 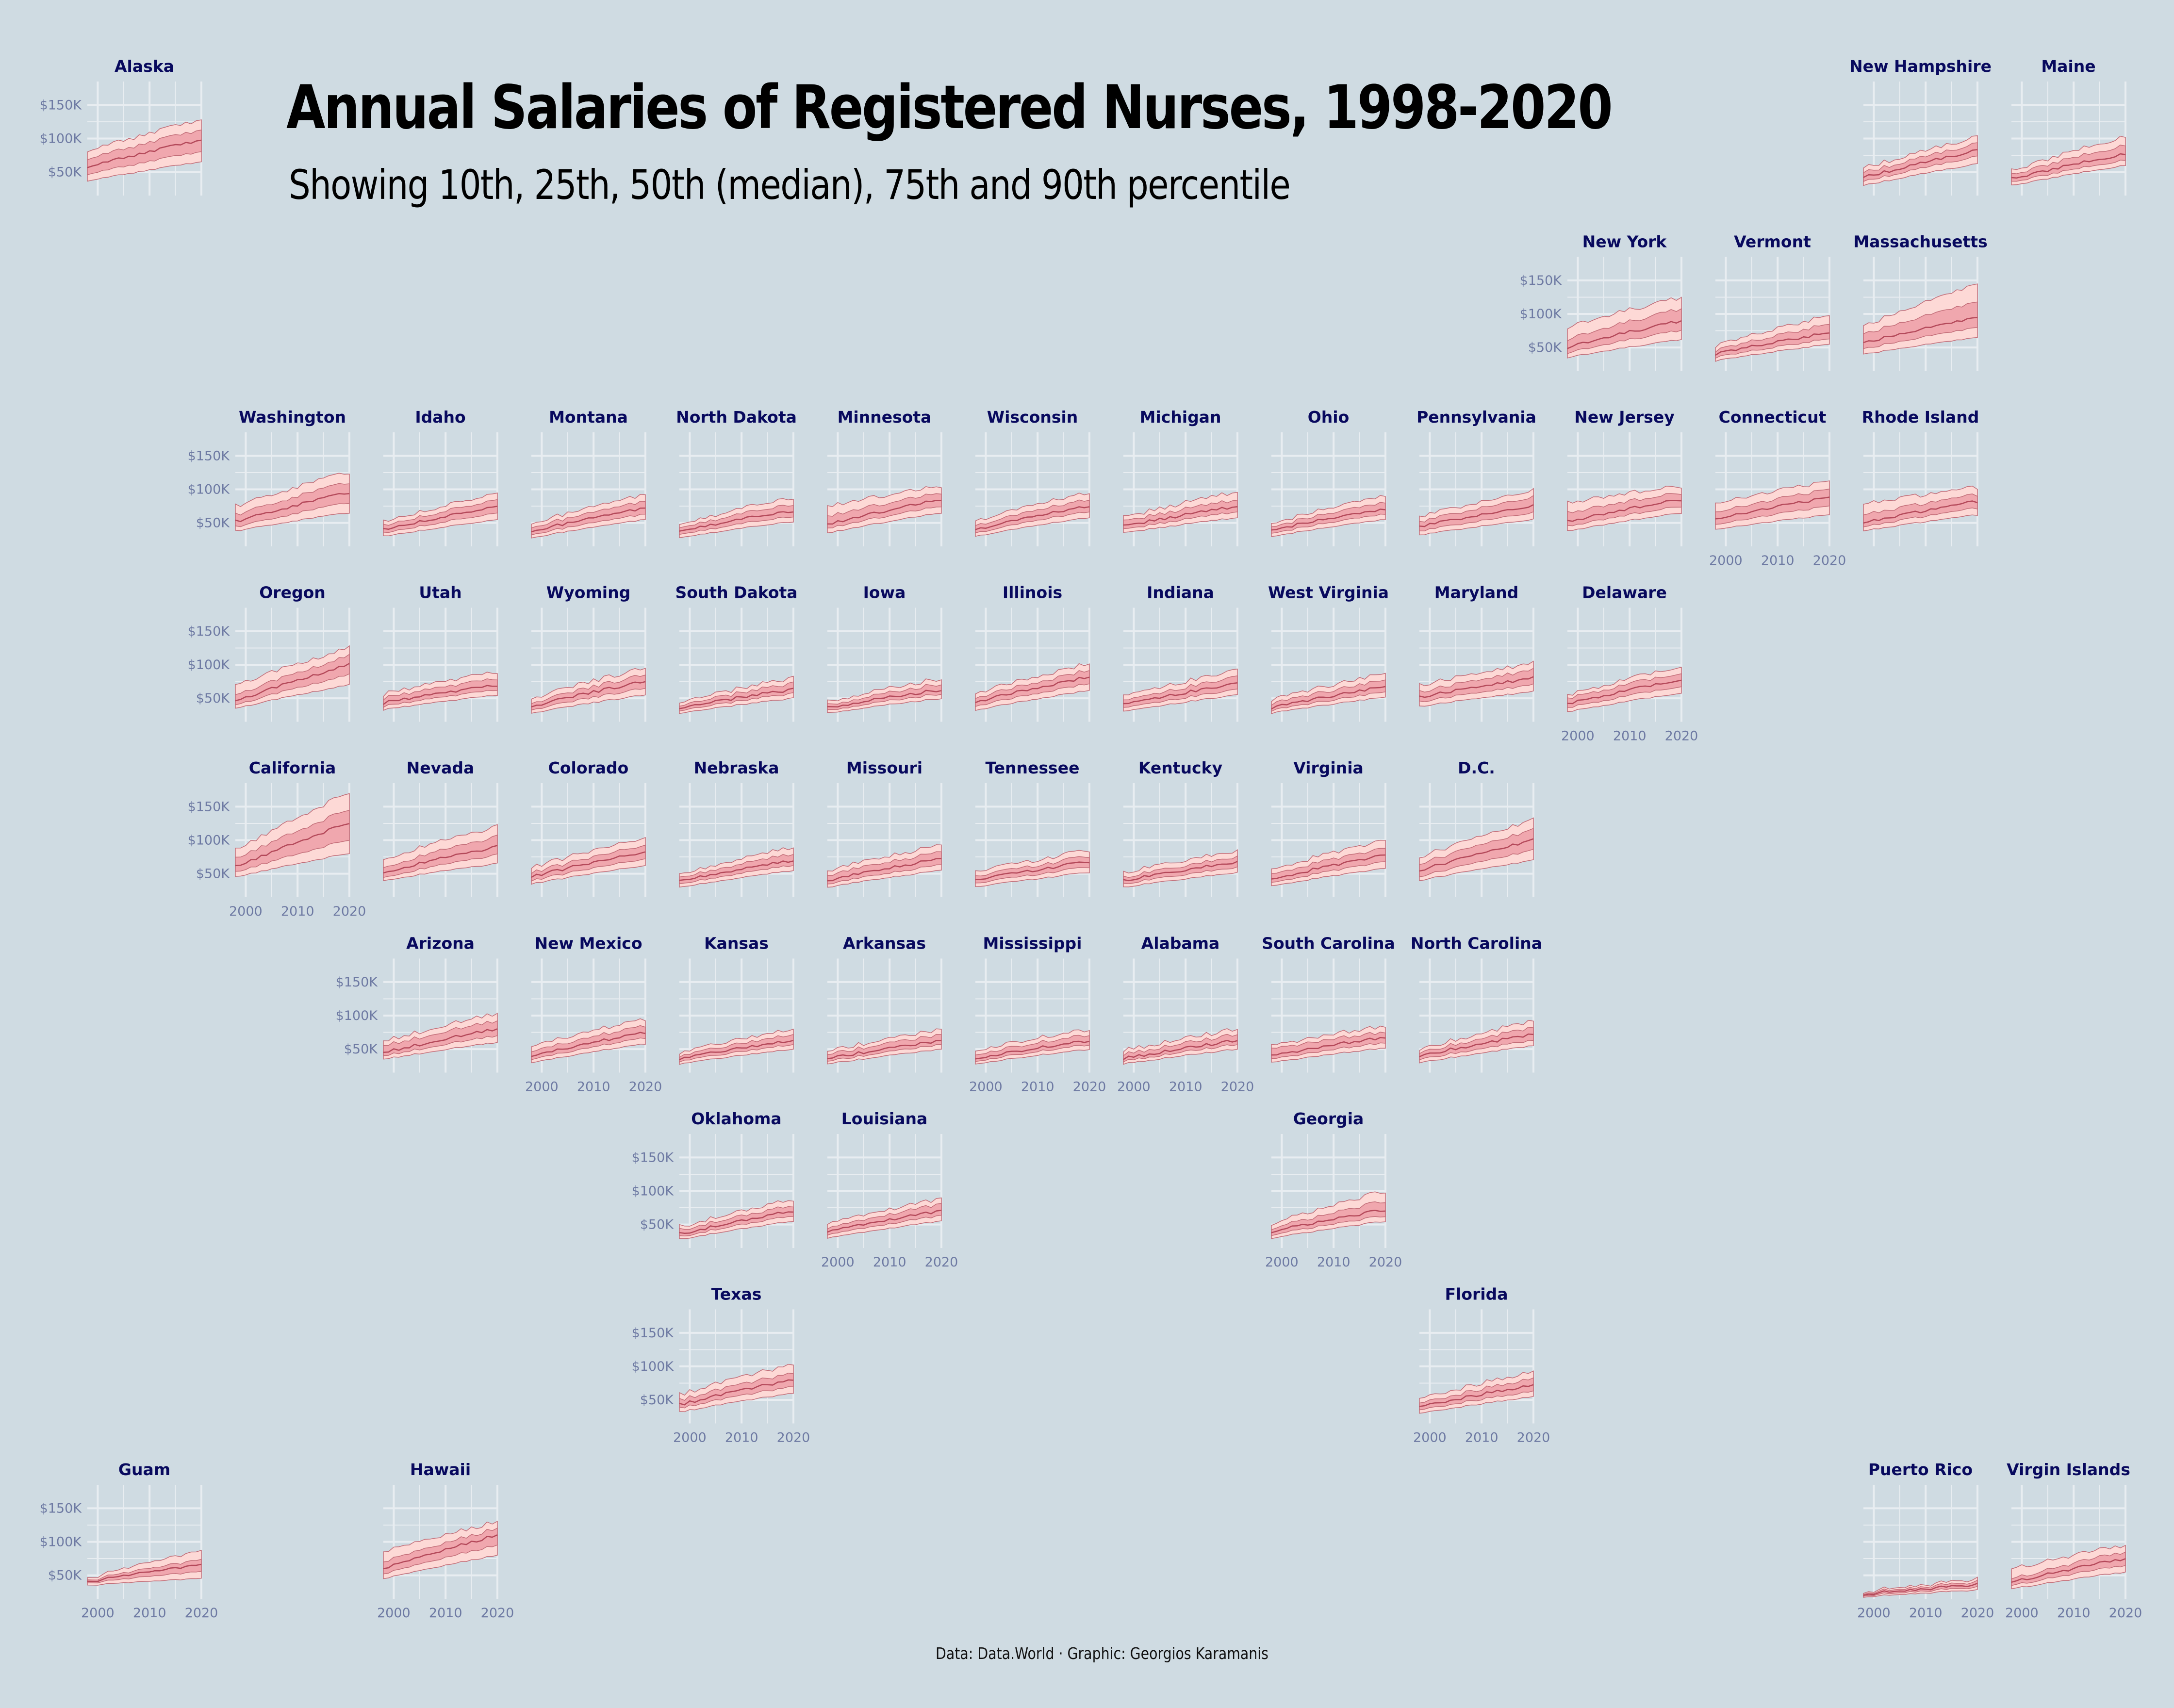 I want to click on state-label: New Hampshire, so click(x=1920, y=67).